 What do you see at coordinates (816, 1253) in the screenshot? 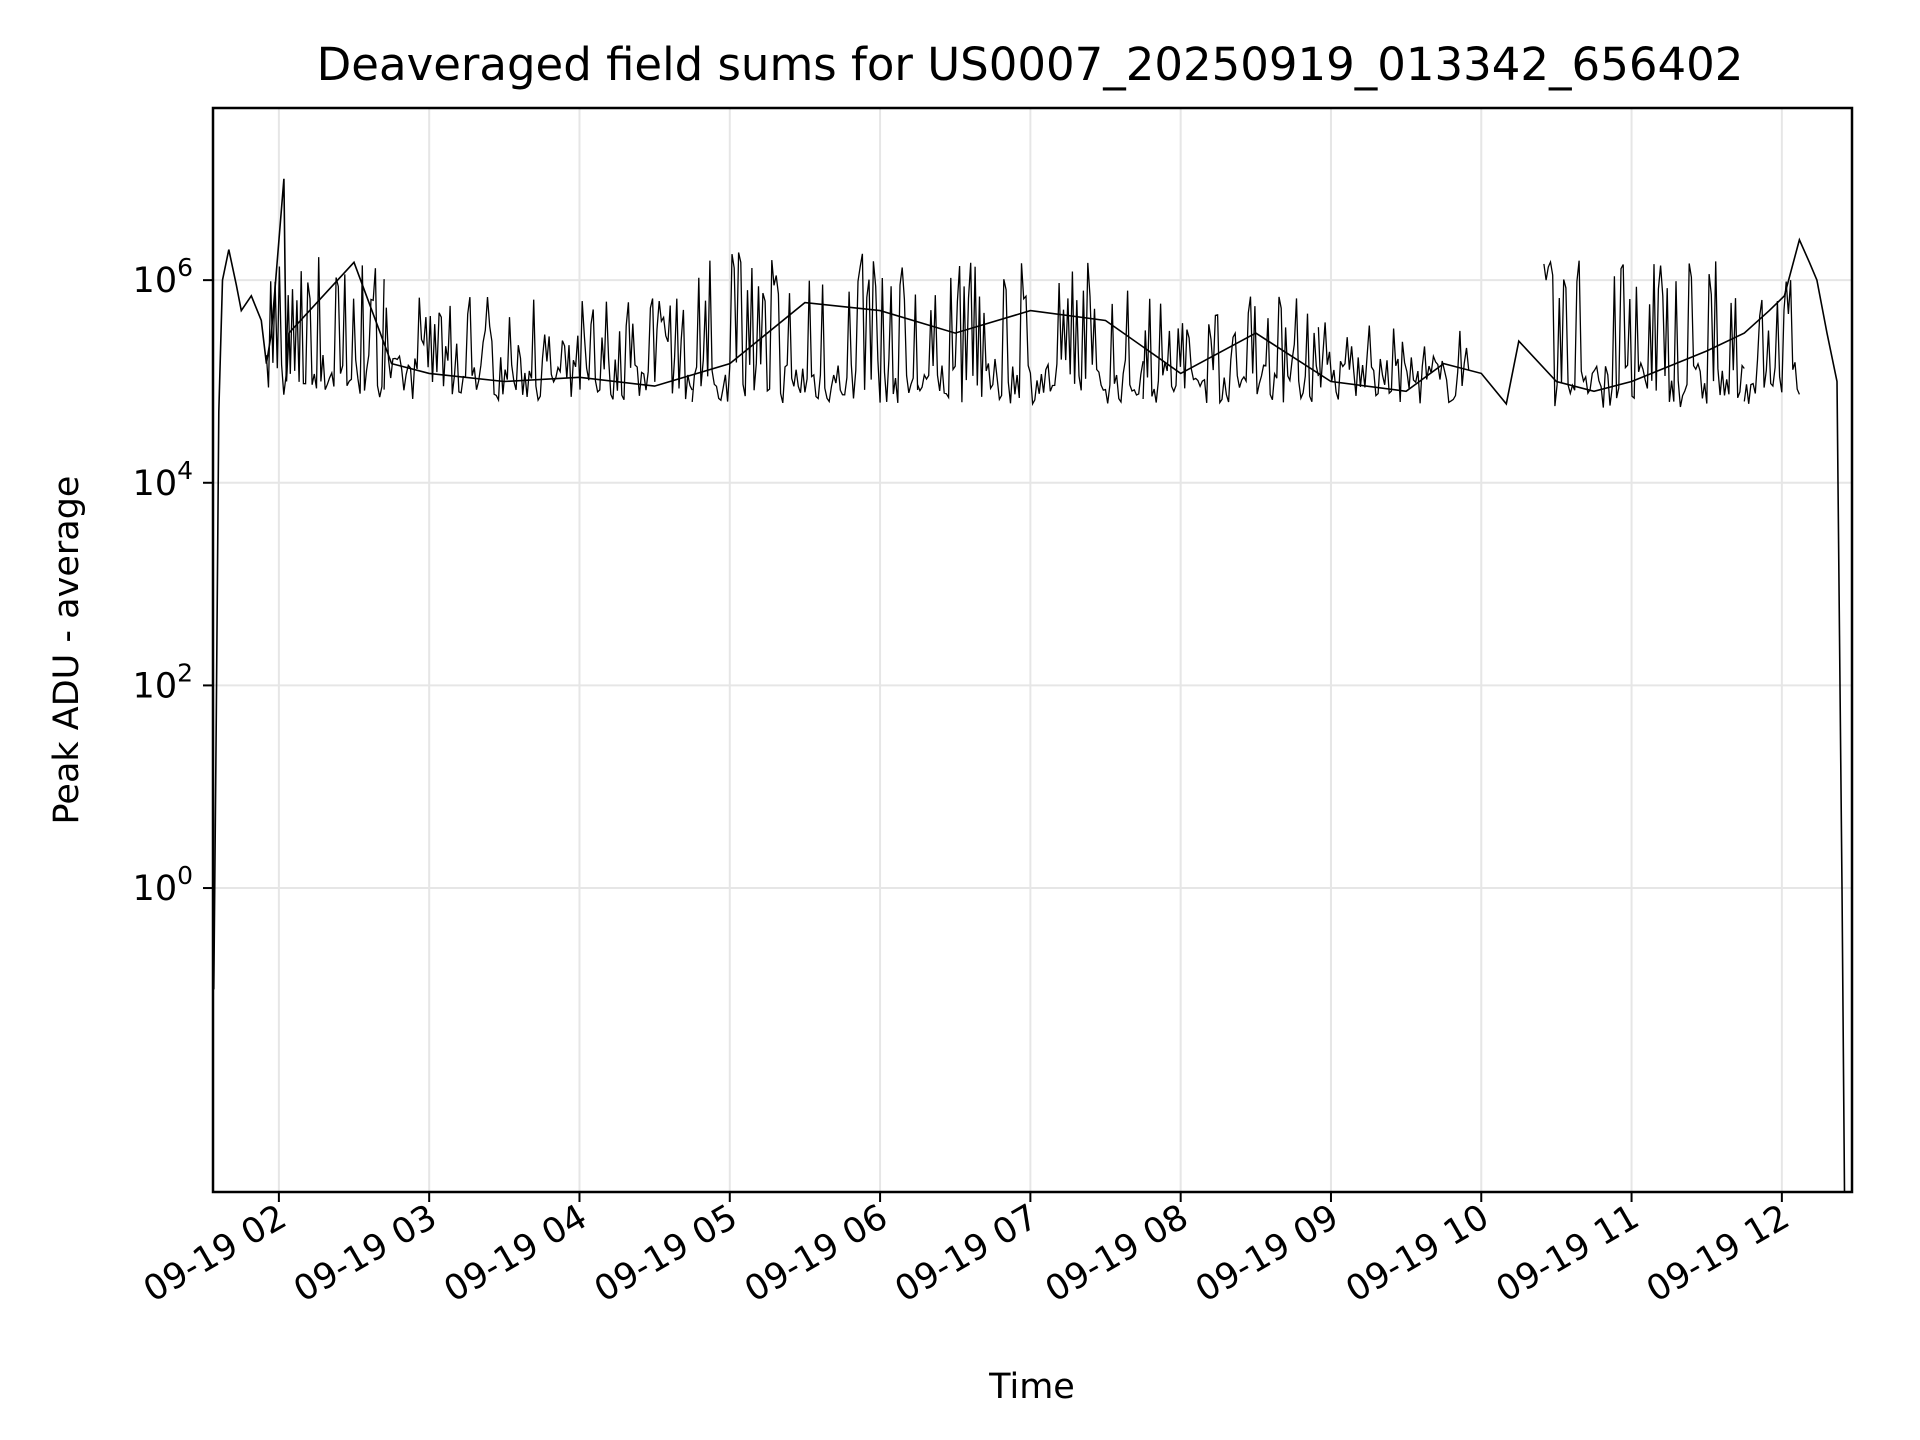
I see `x-tick-label: 09-19 06` at bounding box center [816, 1253].